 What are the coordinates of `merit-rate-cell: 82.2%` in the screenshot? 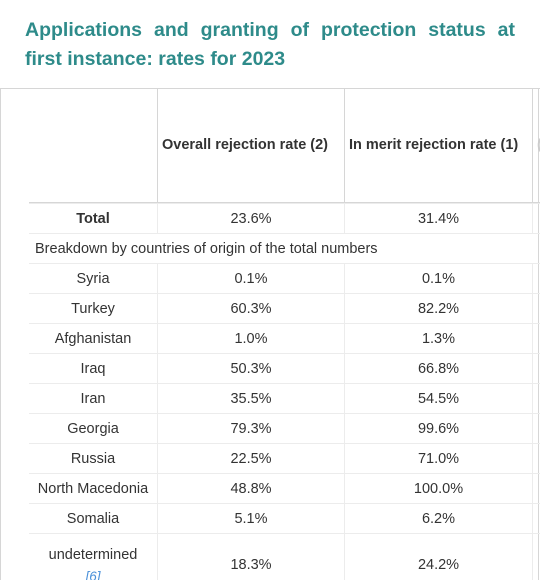 It's located at (438, 308).